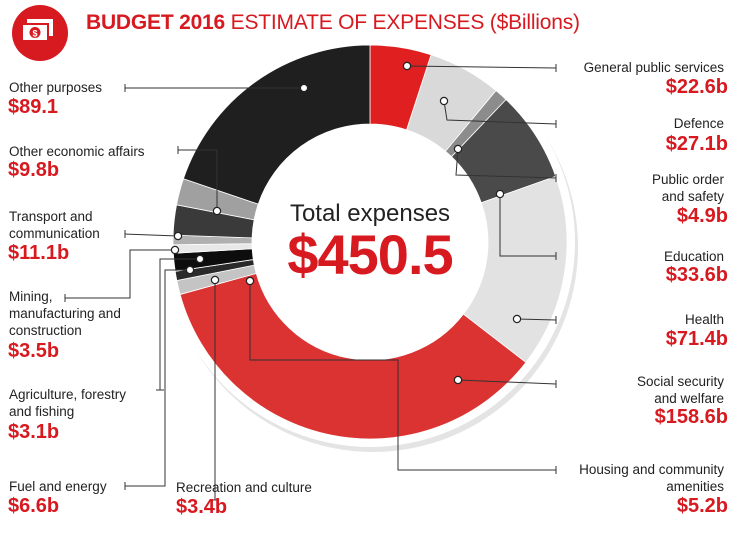  Describe the element at coordinates (34, 506) in the screenshot. I see `value-fuel-energy: $6.6b` at that location.